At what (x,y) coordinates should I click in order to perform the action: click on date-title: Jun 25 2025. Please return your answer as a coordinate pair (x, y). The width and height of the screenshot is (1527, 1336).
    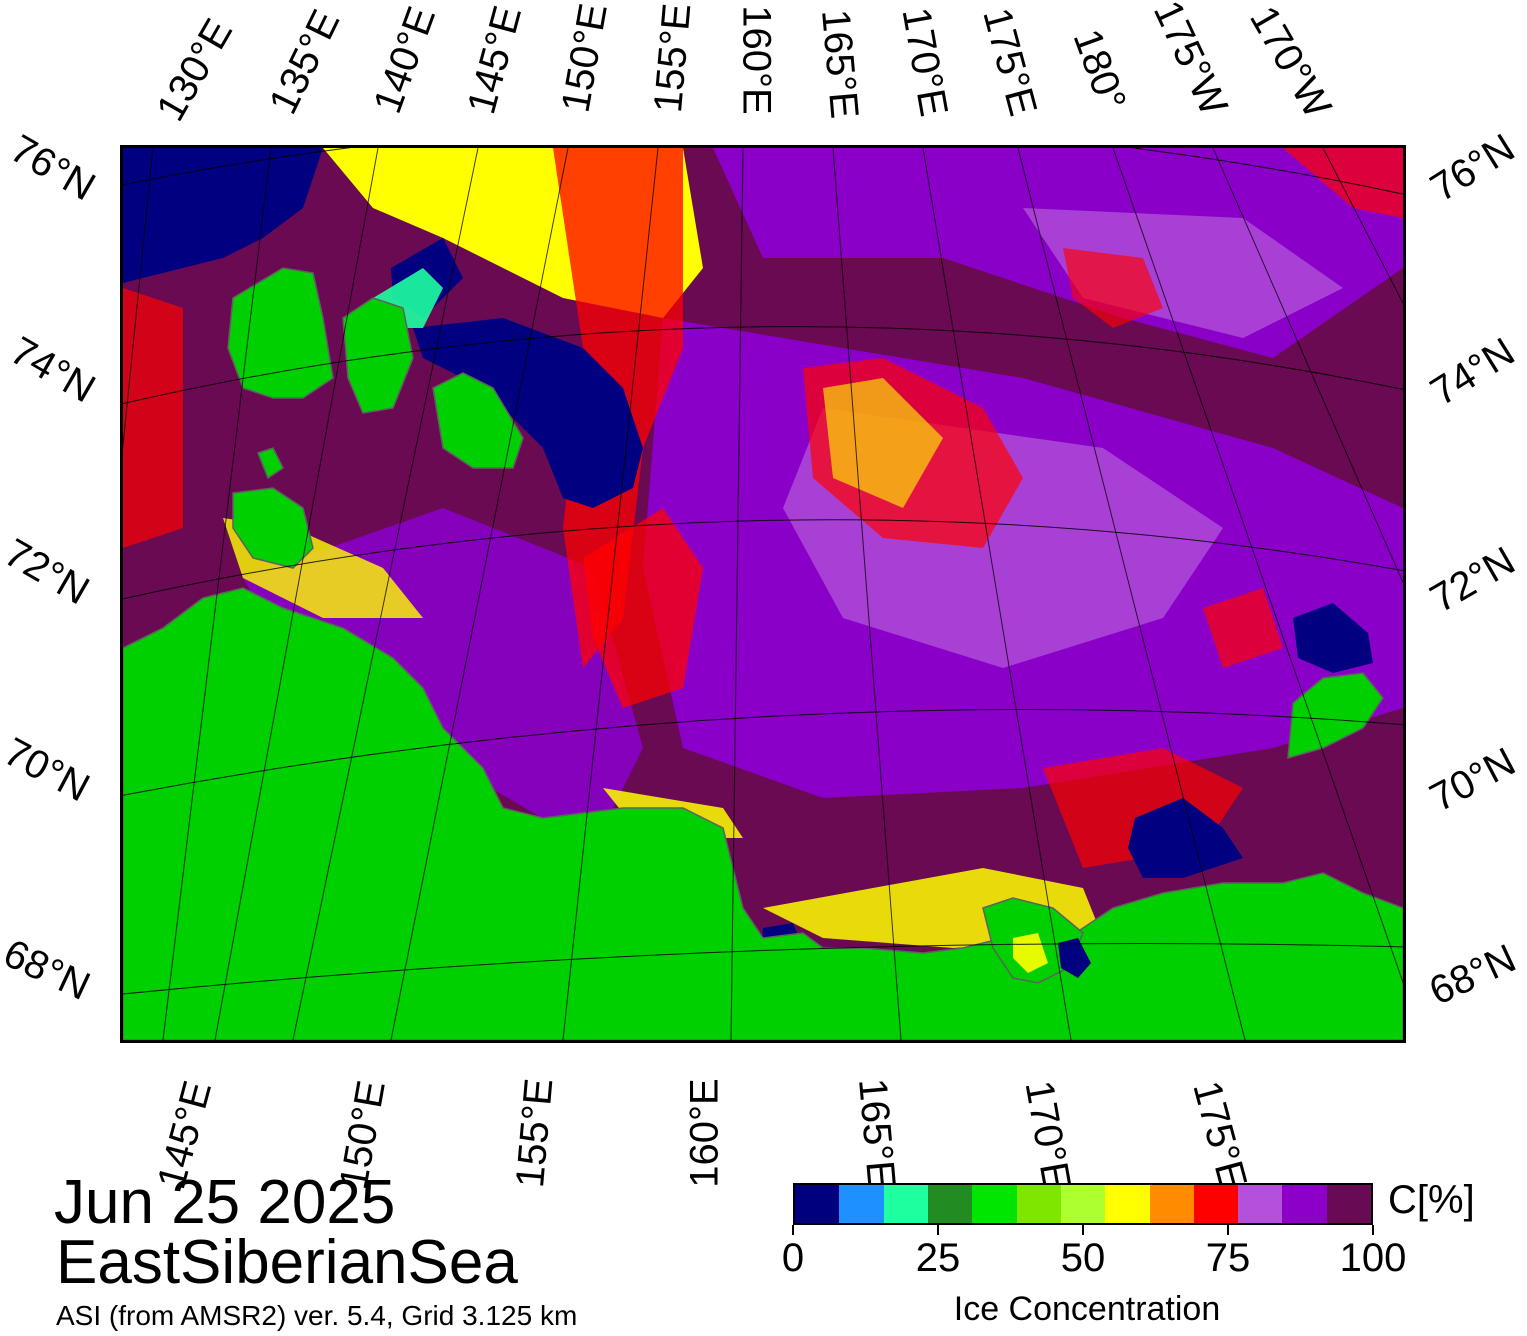
    Looking at the image, I should click on (225, 1202).